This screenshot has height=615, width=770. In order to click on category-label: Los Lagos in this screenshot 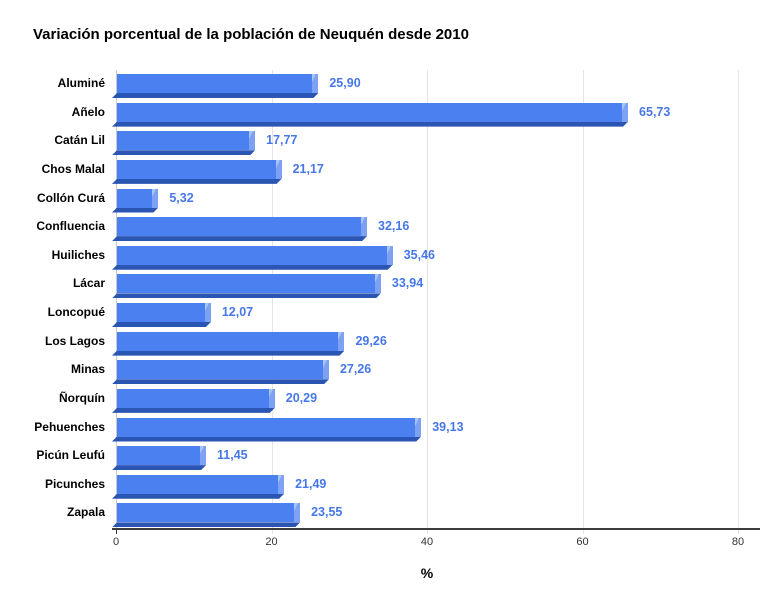, I will do `click(74, 340)`.